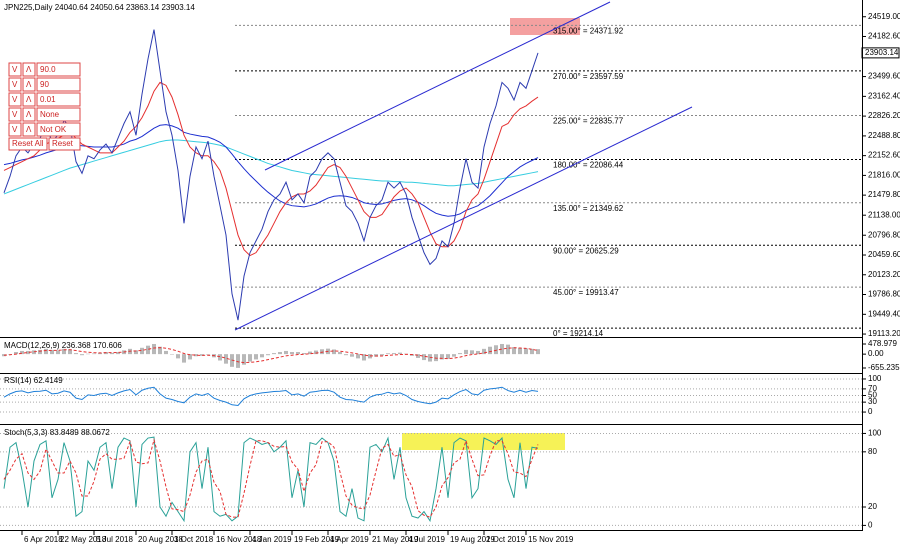 The height and width of the screenshot is (547, 900). What do you see at coordinates (48, 69) in the screenshot?
I see `value-text: 90.0` at bounding box center [48, 69].